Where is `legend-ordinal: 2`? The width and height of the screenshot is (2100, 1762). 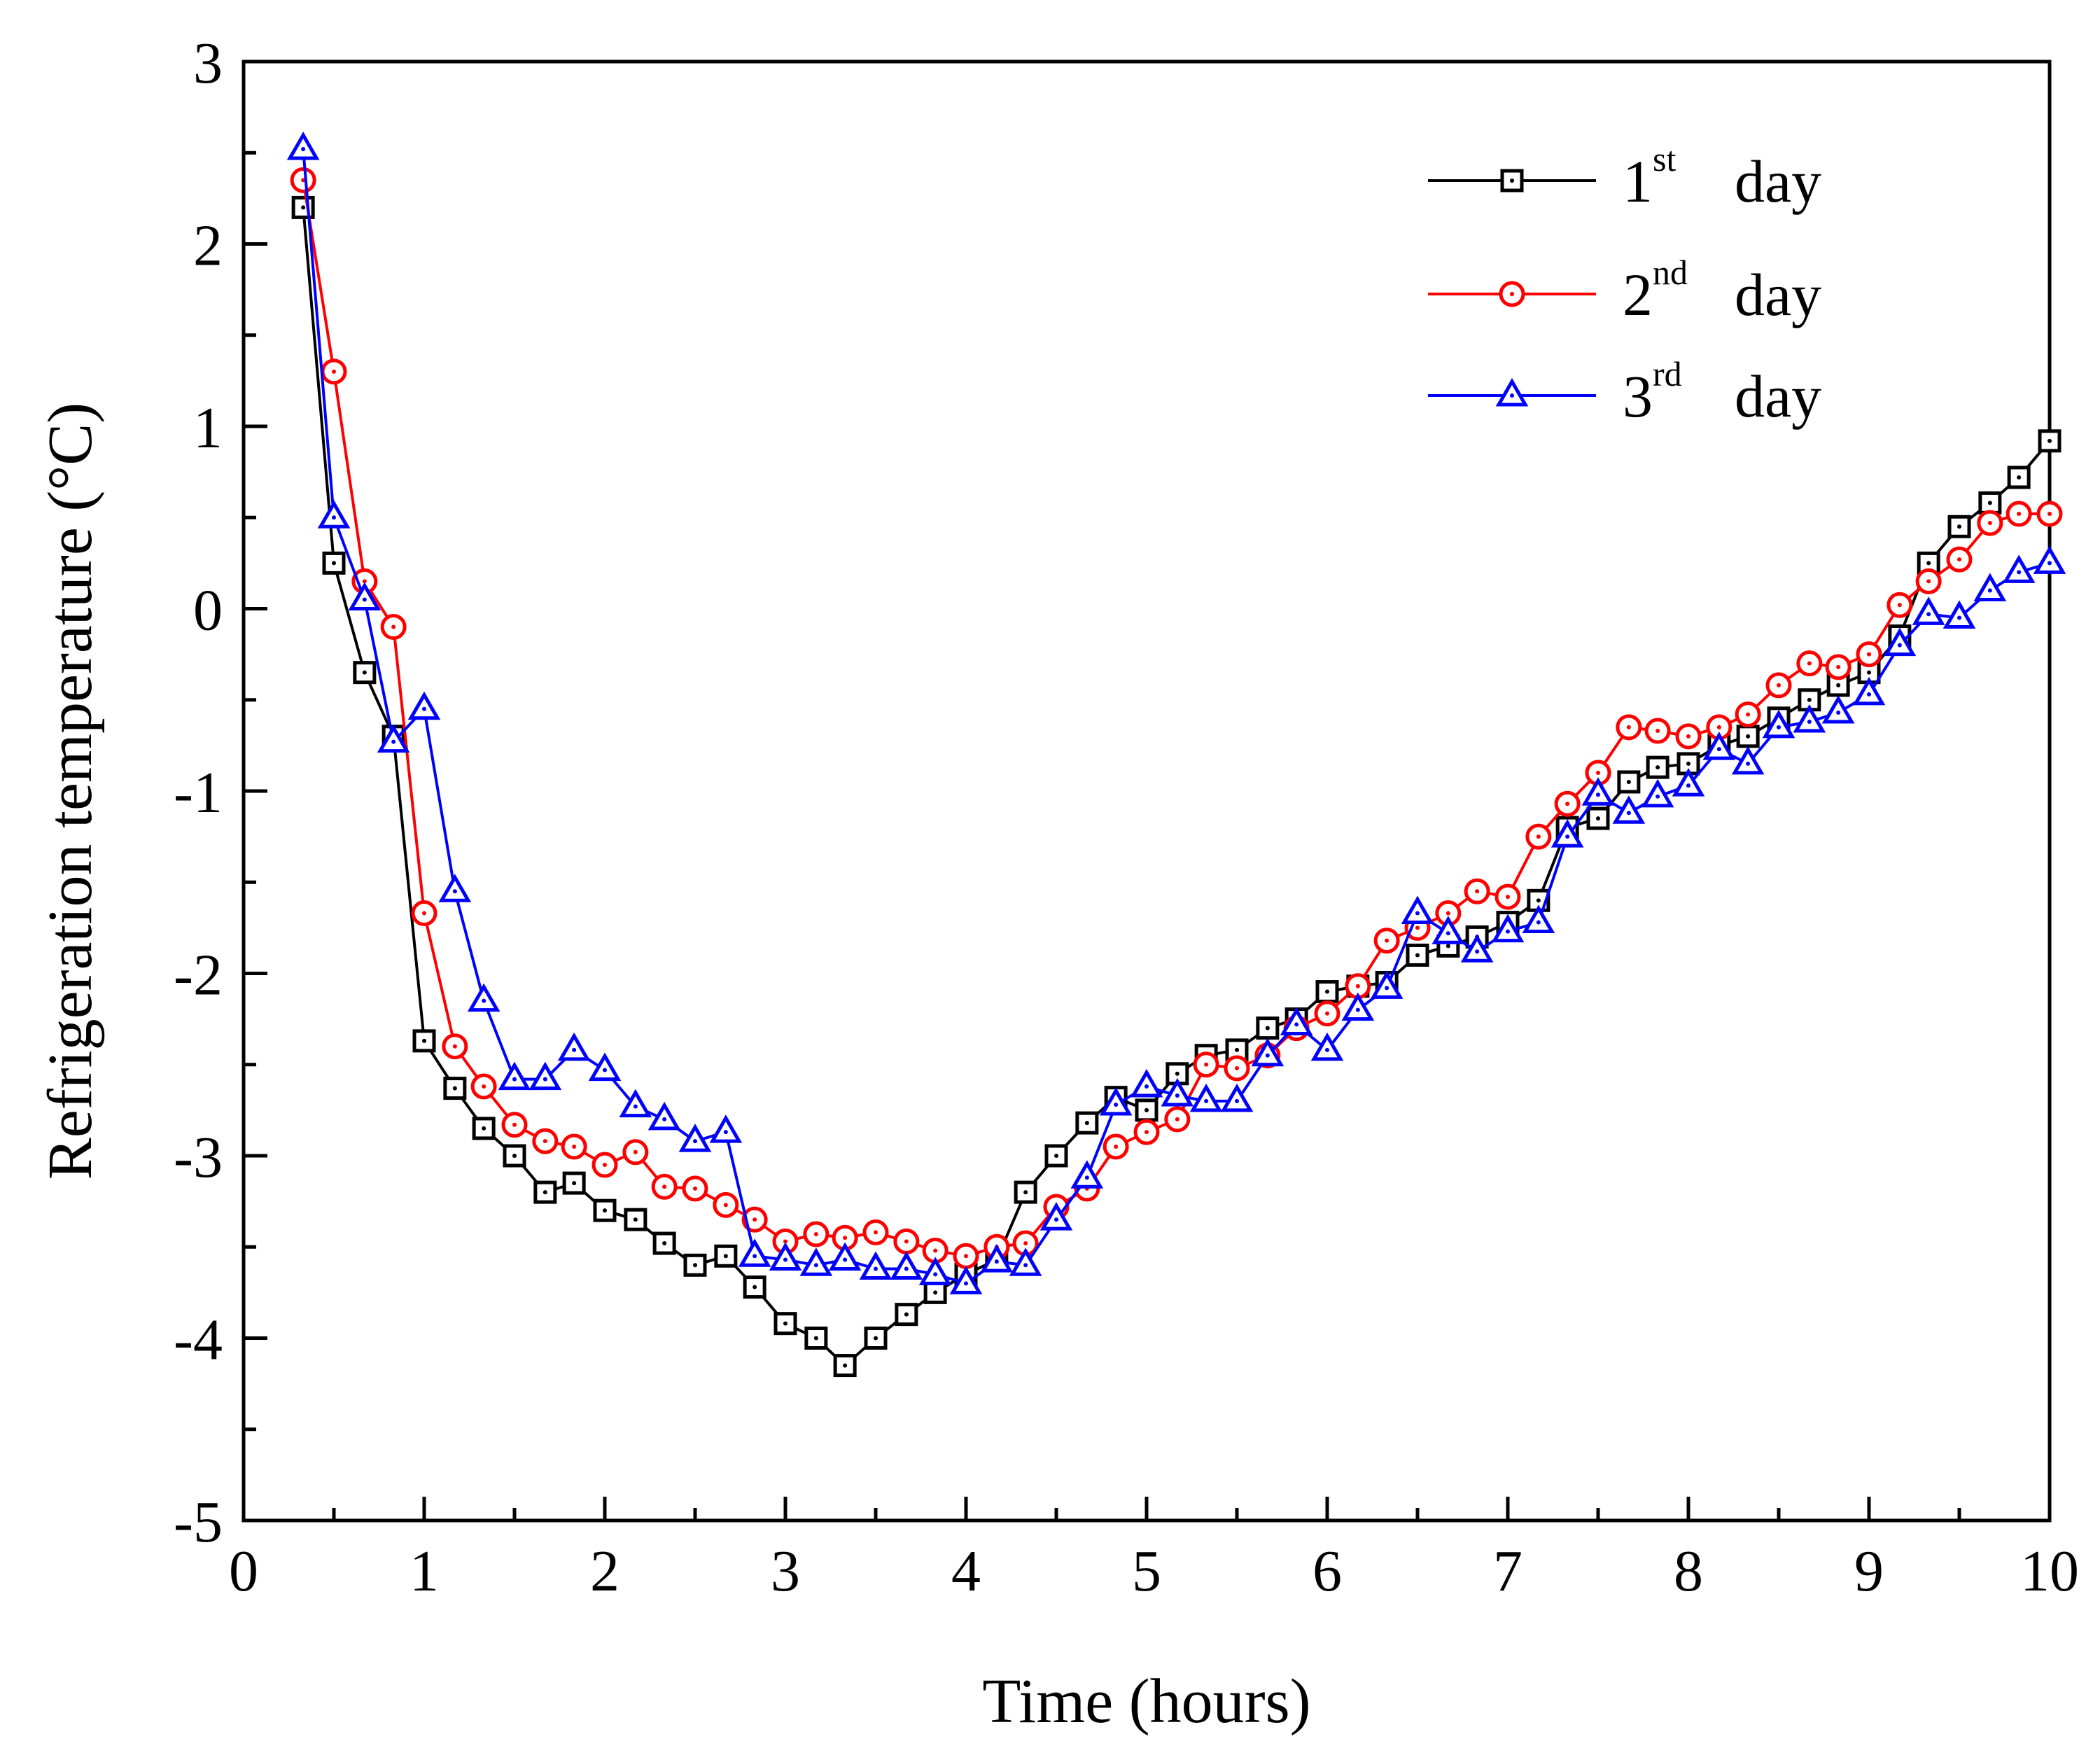
legend-ordinal: 2 is located at coordinates (1638, 294).